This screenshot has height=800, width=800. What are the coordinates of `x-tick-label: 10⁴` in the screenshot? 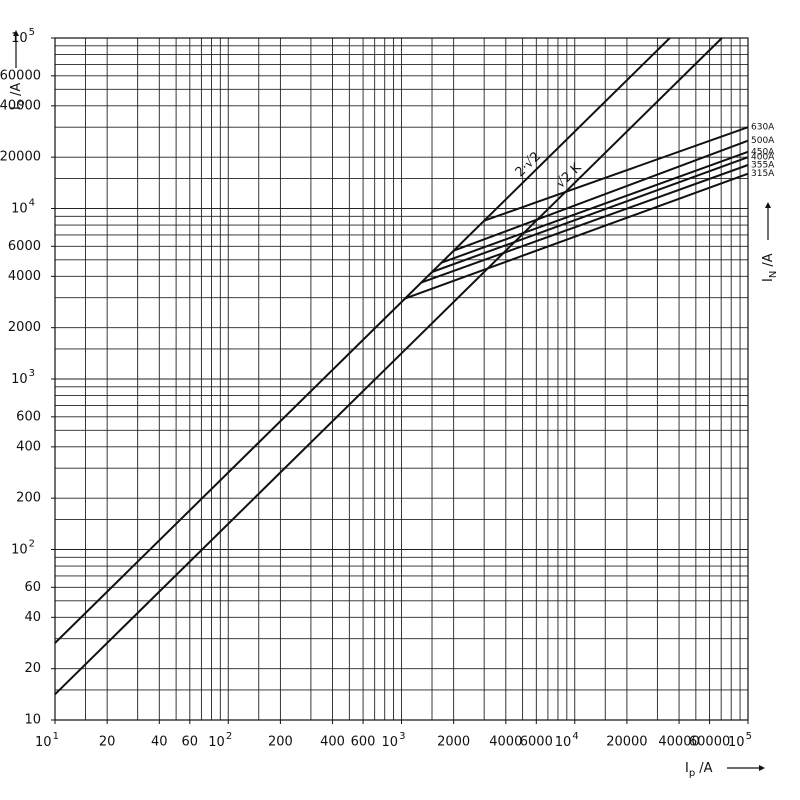 It's located at (567, 740).